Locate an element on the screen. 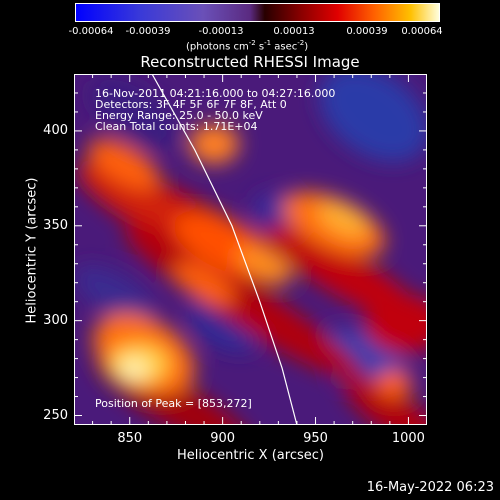  chart-title: Reconstructed RHESSI Image is located at coordinates (250, 62).